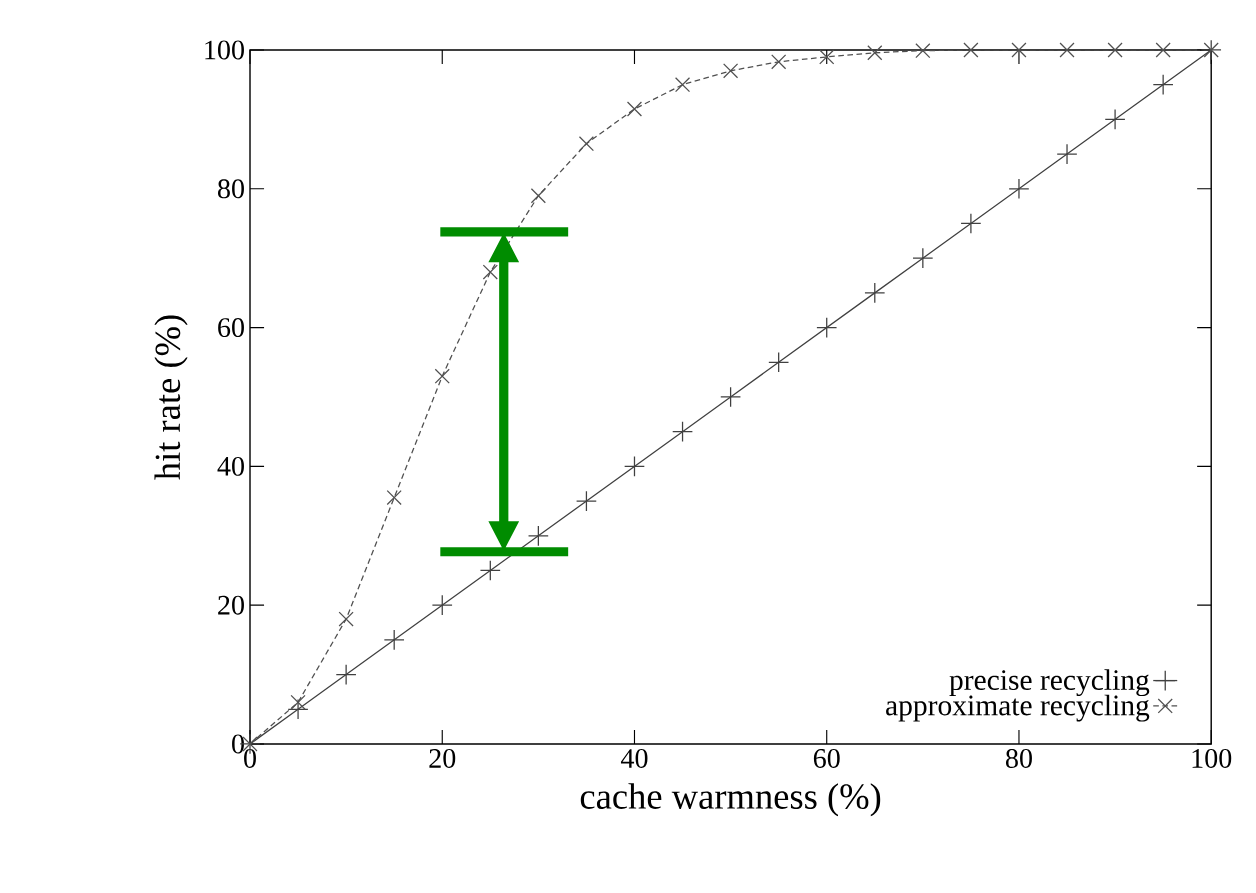  What do you see at coordinates (1018, 708) in the screenshot?
I see `legend-label: approximate recycling` at bounding box center [1018, 708].